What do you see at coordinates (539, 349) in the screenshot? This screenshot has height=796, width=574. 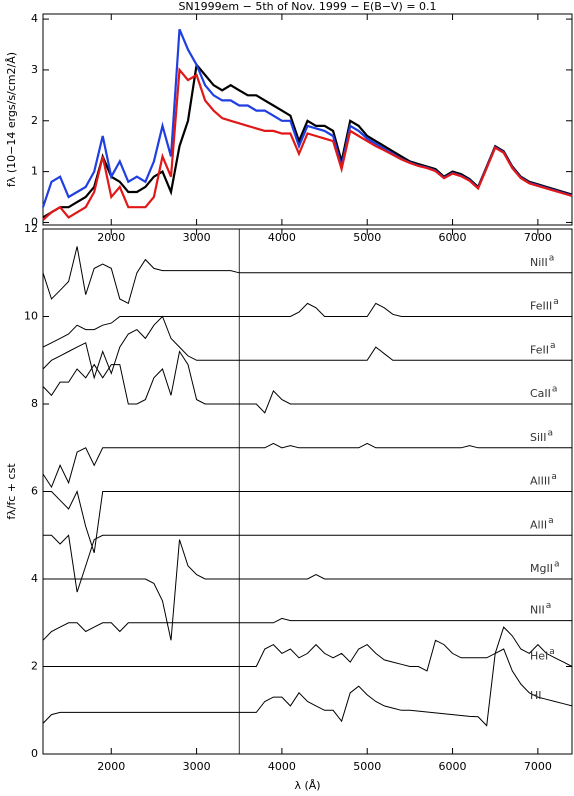 I see `series-label: FeII` at bounding box center [539, 349].